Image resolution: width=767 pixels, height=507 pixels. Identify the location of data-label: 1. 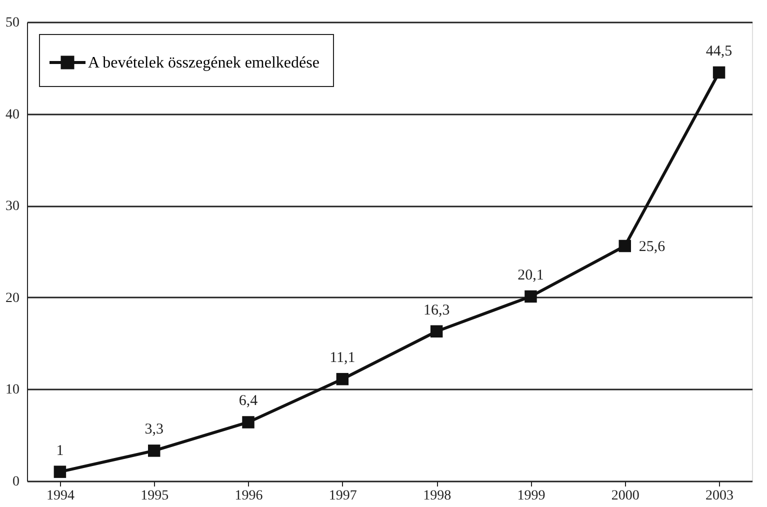
(60, 450).